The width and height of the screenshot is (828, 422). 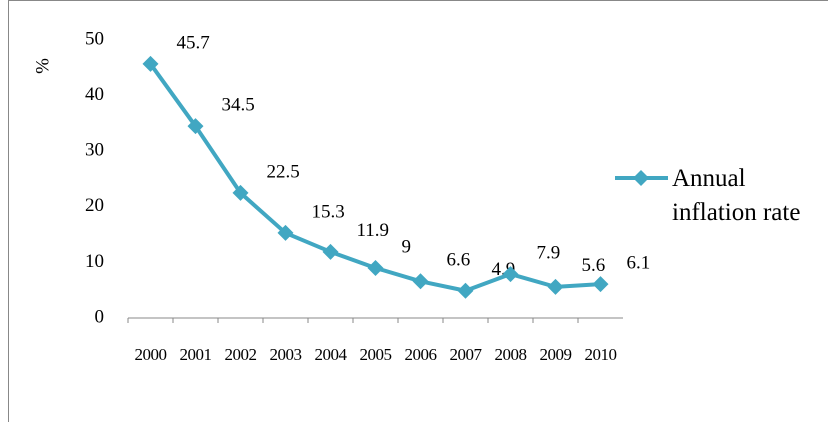 I want to click on y-tick-label: 0, so click(x=100, y=316).